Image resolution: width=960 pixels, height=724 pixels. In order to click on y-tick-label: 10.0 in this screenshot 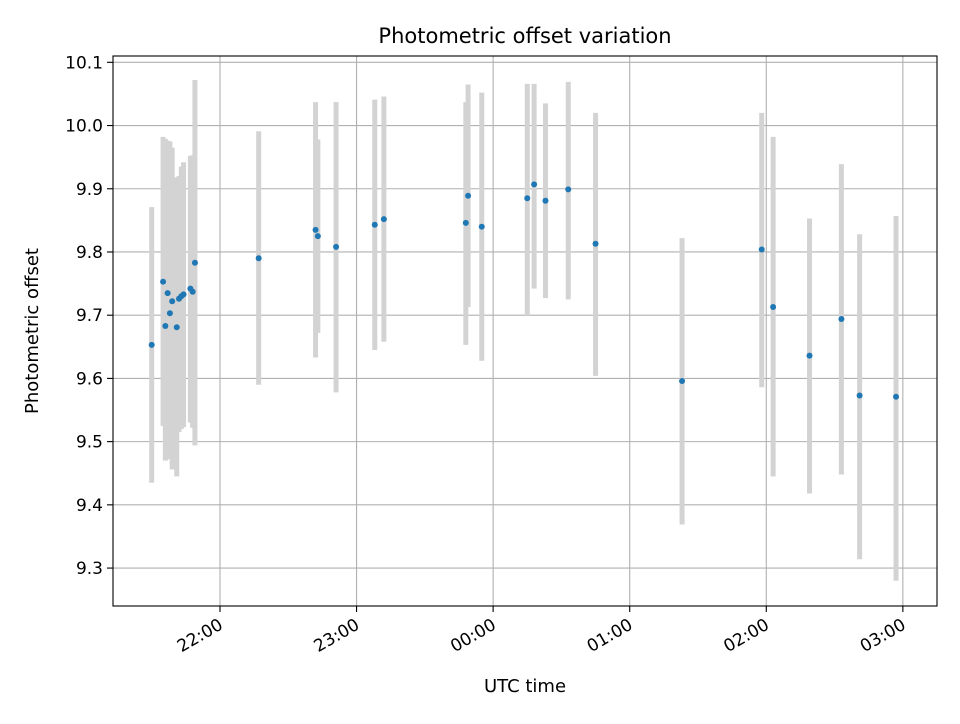, I will do `click(84, 127)`.